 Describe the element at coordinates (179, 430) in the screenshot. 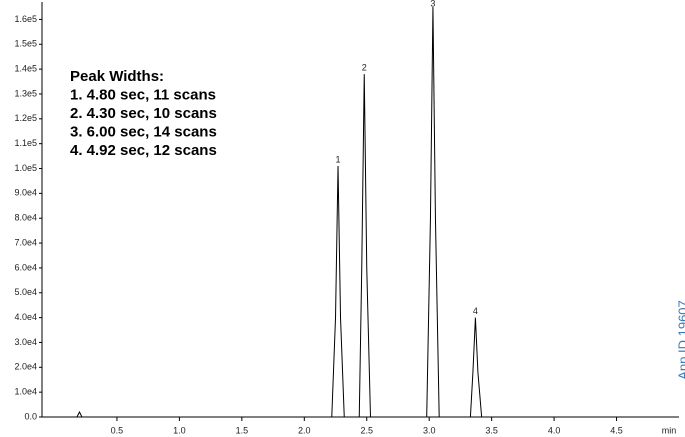

I see `x-tick-label: 1.0` at that location.